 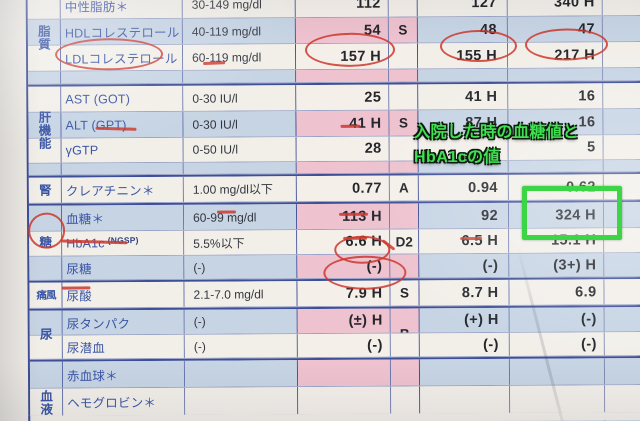 I want to click on result-value3-cell: 47, so click(x=555, y=29).